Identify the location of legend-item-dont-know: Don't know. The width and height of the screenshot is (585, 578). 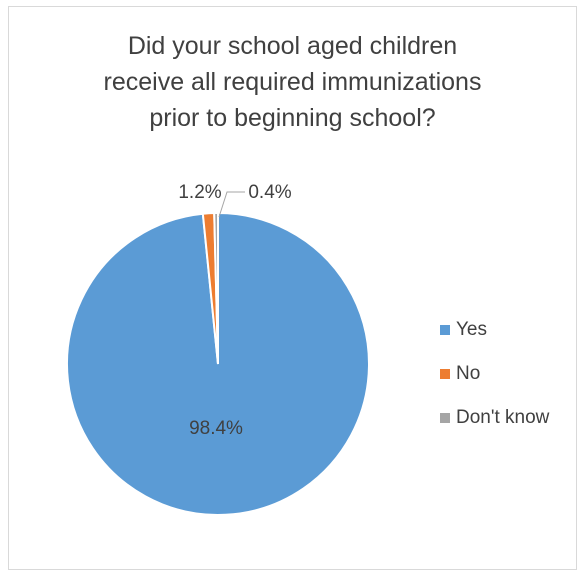
(494, 418).